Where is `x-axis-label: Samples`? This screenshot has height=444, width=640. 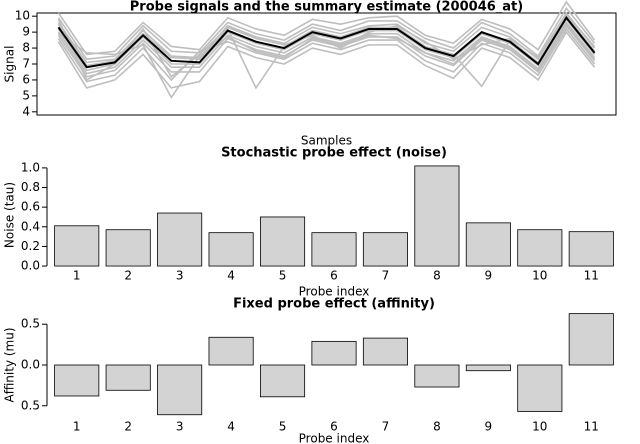 x-axis-label: Samples is located at coordinates (326, 141).